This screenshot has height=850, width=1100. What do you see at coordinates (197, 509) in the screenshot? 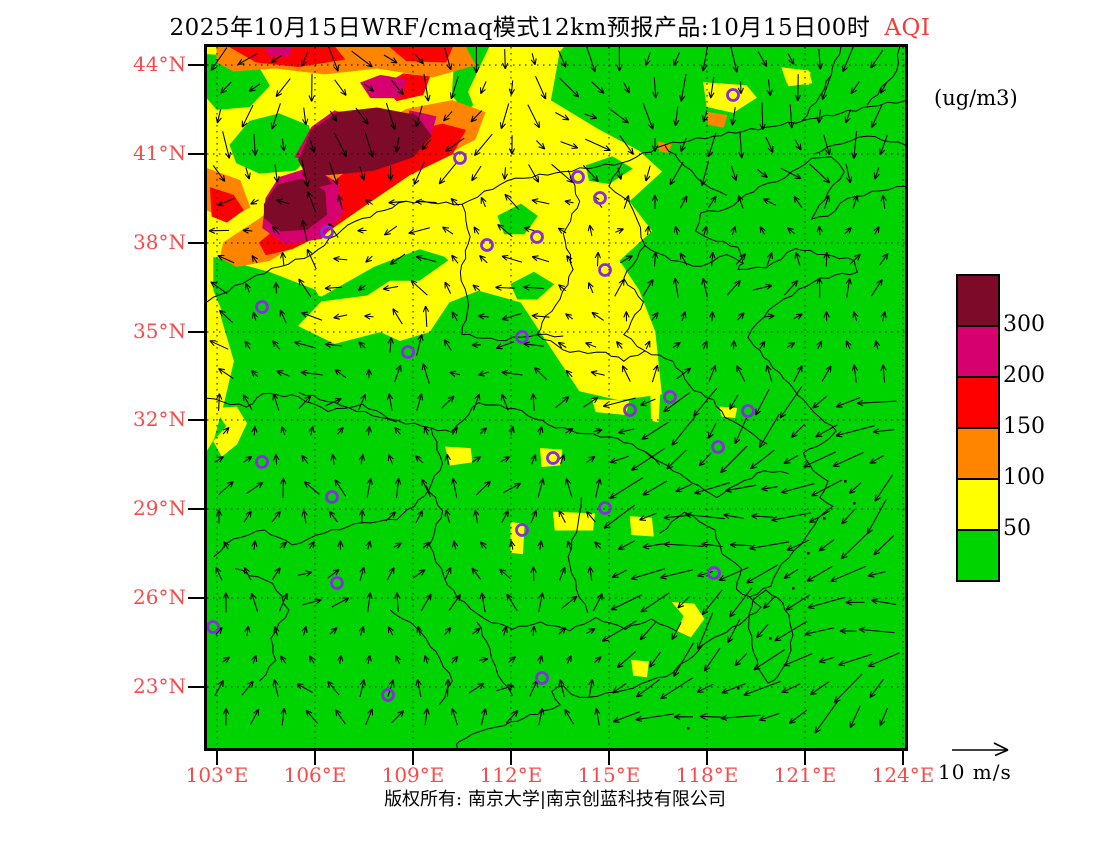
I see `lat-tick-mark` at bounding box center [197, 509].